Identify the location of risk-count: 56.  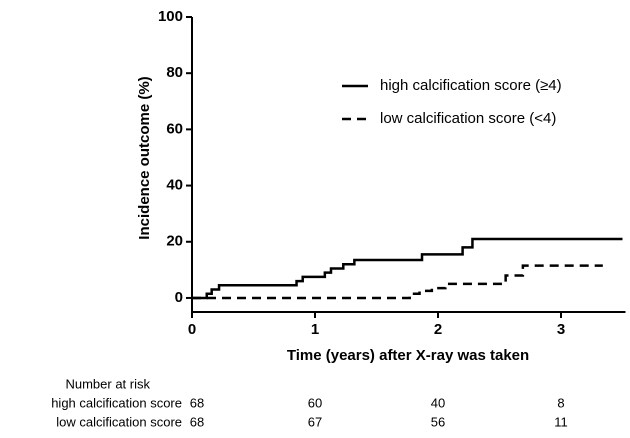
(438, 421).